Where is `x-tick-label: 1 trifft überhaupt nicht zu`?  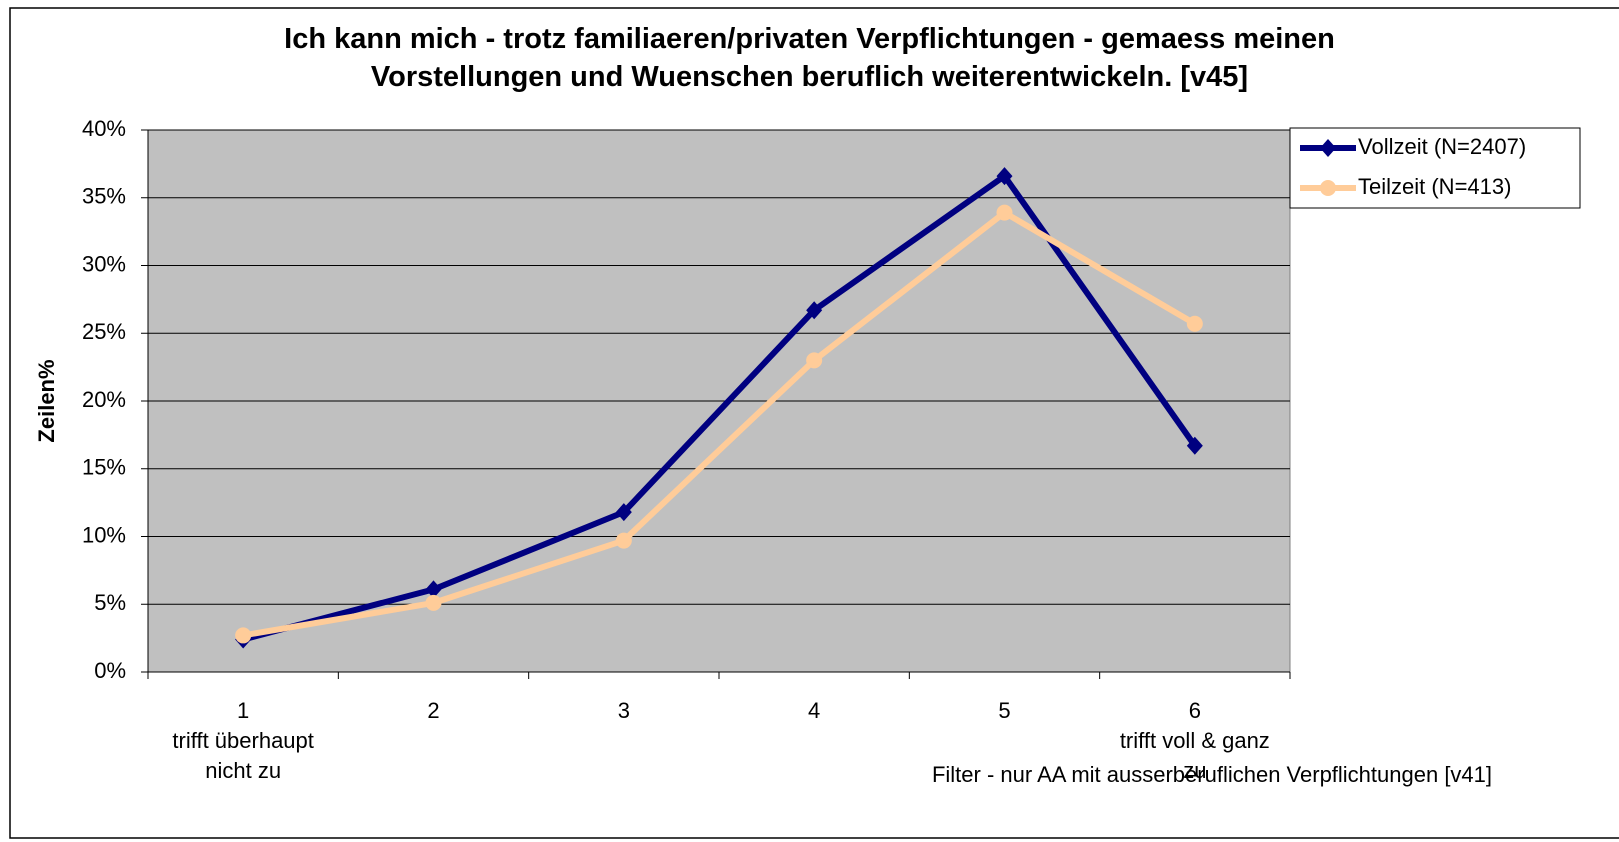 x-tick-label: 1 trifft überhaupt nicht zu is located at coordinates (243, 740).